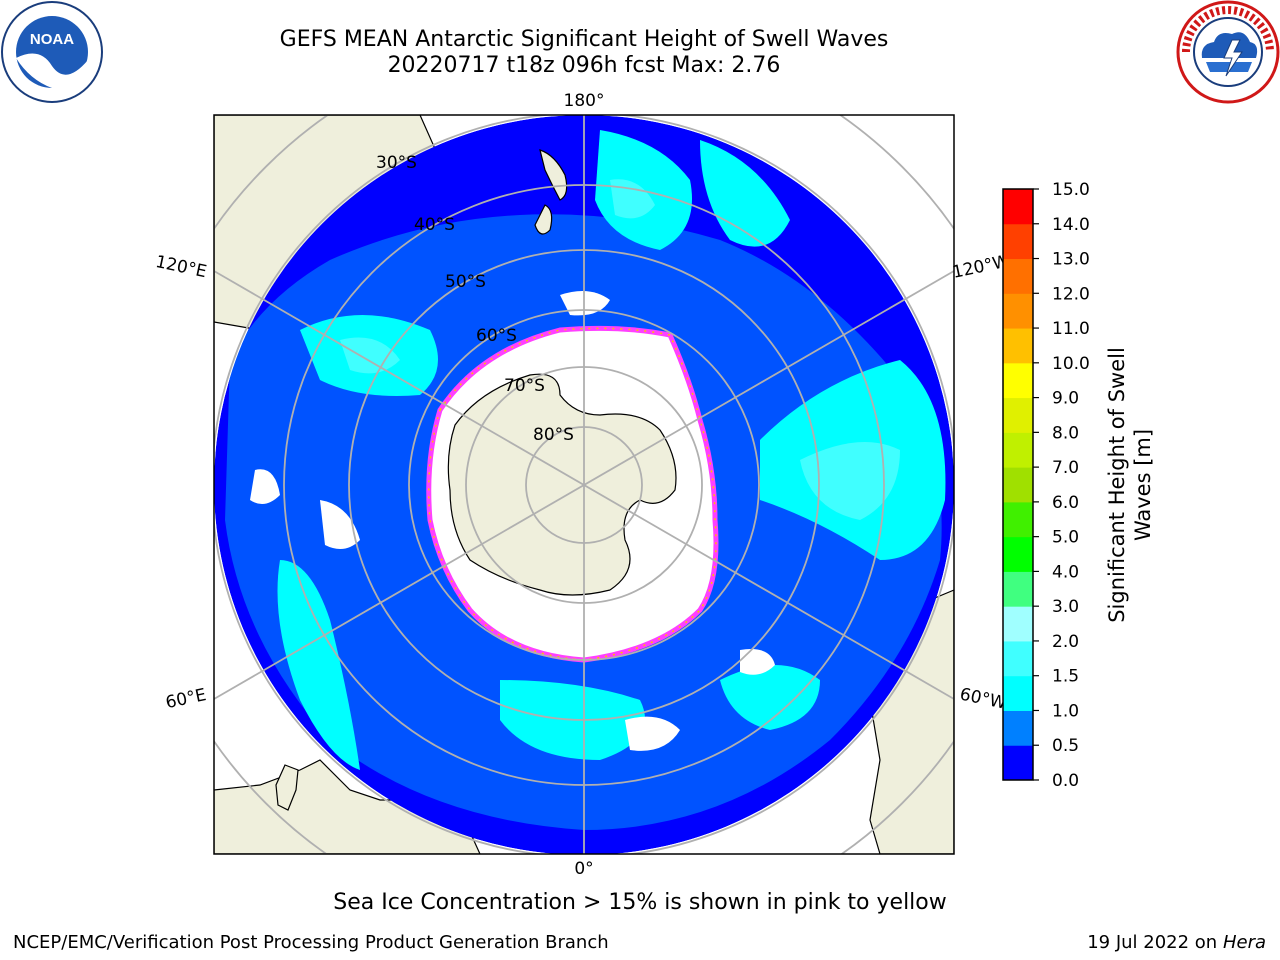 The height and width of the screenshot is (960, 1280). I want to click on latitude-labels: 30°S 40°S 50°S 60°S 70°S 80°S, so click(475, 299).